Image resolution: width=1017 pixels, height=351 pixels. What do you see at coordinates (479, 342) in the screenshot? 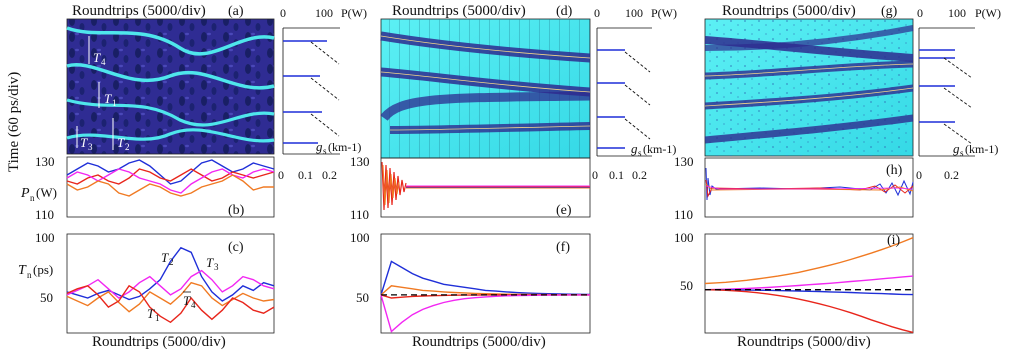
I see `x-caption-bottom-f: Roundtrips (5000/div)` at bounding box center [479, 342].